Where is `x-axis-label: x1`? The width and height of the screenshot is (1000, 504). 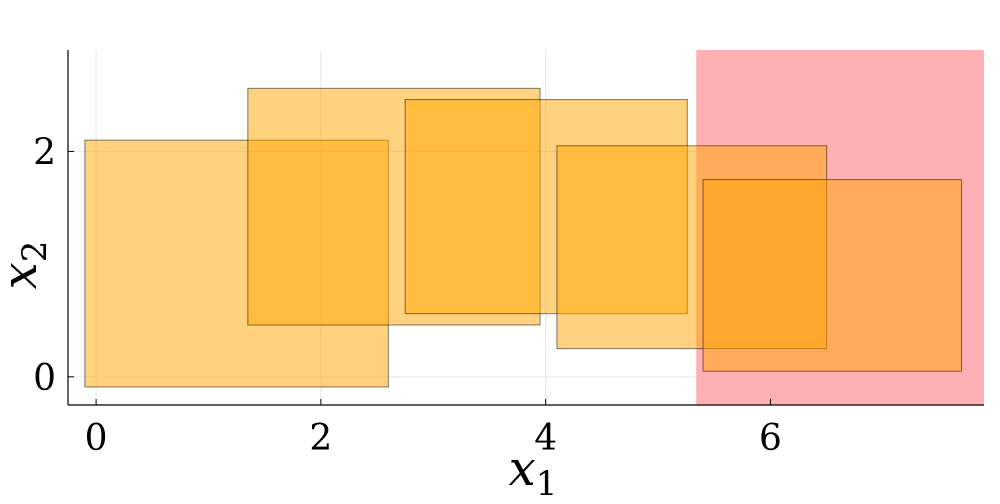 x-axis-label: x1 is located at coordinates (533, 470).